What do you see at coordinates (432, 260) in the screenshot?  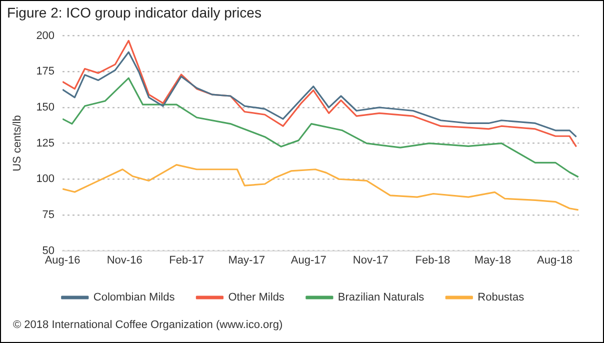 I see `x-tick-label: Feb-18` at bounding box center [432, 260].